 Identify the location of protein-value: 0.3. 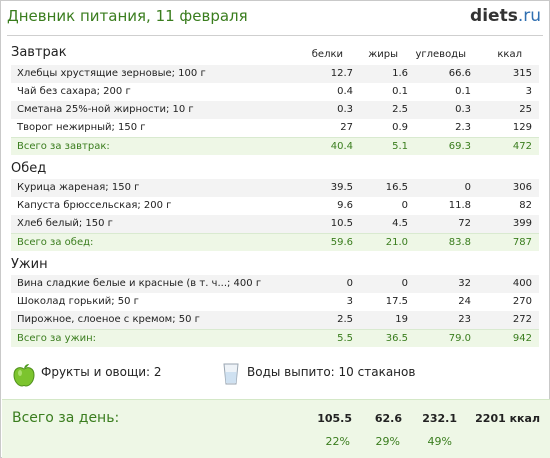
(345, 109).